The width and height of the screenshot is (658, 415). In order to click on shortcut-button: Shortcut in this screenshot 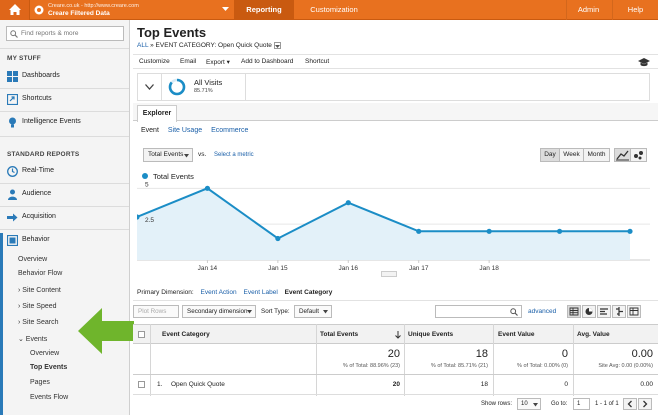, I will do `click(317, 61)`.